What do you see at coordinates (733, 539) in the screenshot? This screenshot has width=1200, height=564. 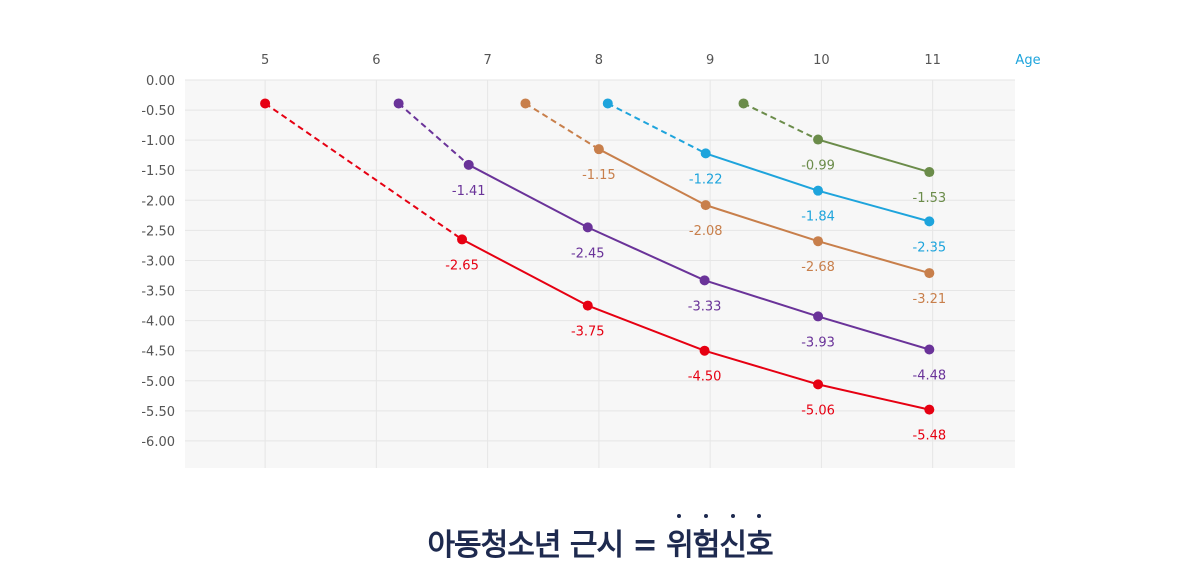 I see `caption-emphasis-char: 신` at bounding box center [733, 539].